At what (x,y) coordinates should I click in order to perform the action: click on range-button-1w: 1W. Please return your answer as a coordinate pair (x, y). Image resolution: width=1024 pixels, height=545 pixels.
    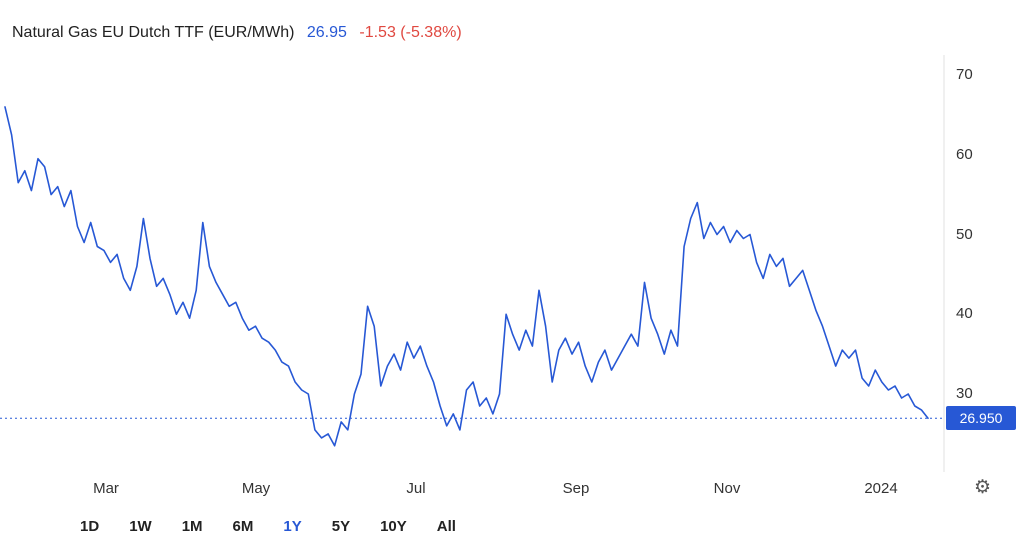
    Looking at the image, I should click on (140, 526).